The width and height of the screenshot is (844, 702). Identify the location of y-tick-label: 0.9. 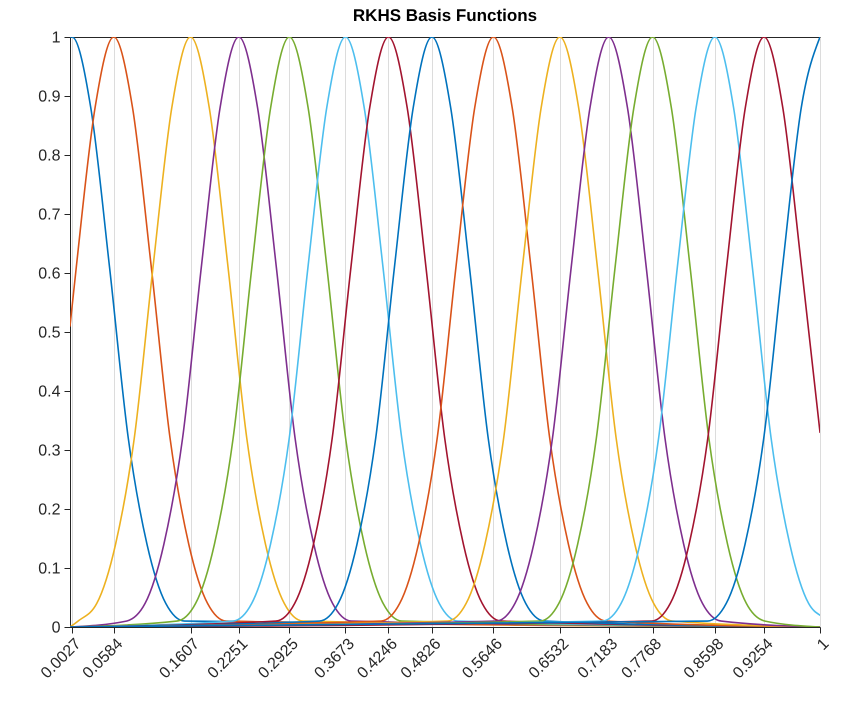
(49, 97).